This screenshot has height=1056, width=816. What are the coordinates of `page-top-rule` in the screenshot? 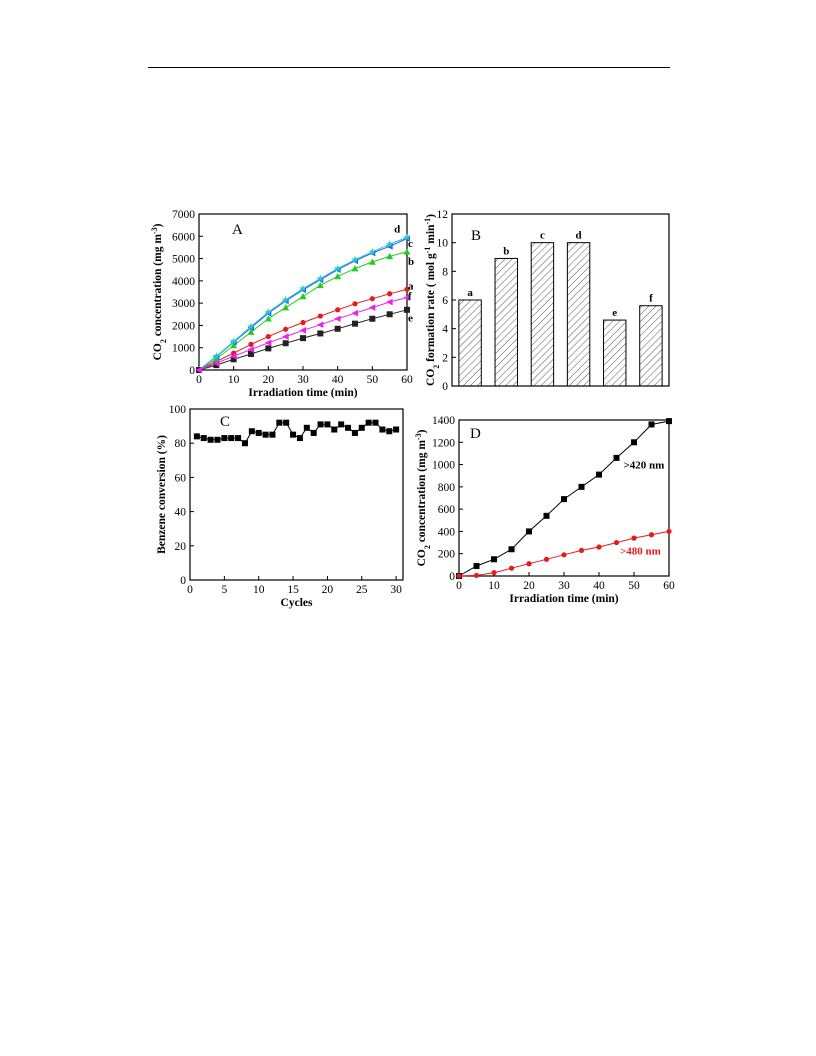 It's located at (409, 67).